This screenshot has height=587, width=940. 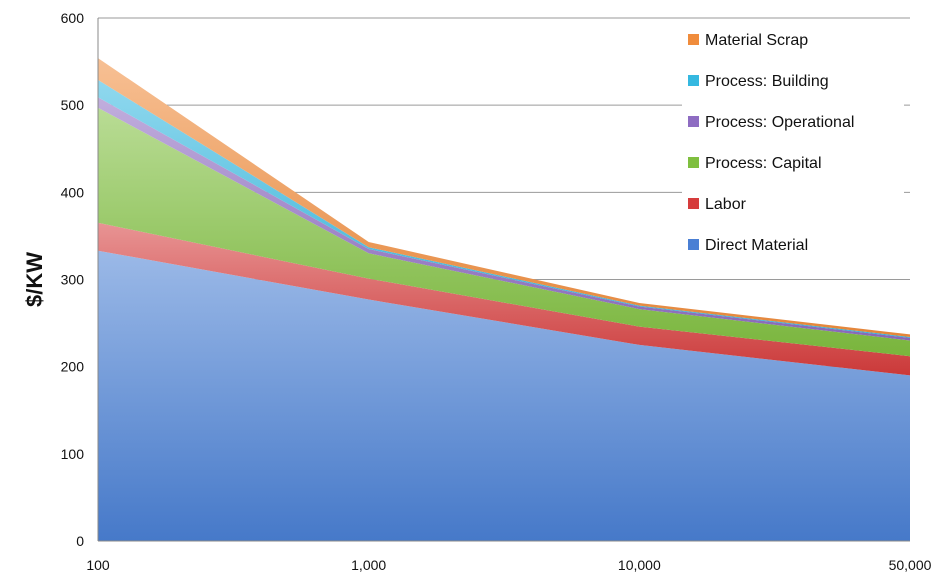 What do you see at coordinates (779, 122) in the screenshot?
I see `legend-label: Process: Operational` at bounding box center [779, 122].